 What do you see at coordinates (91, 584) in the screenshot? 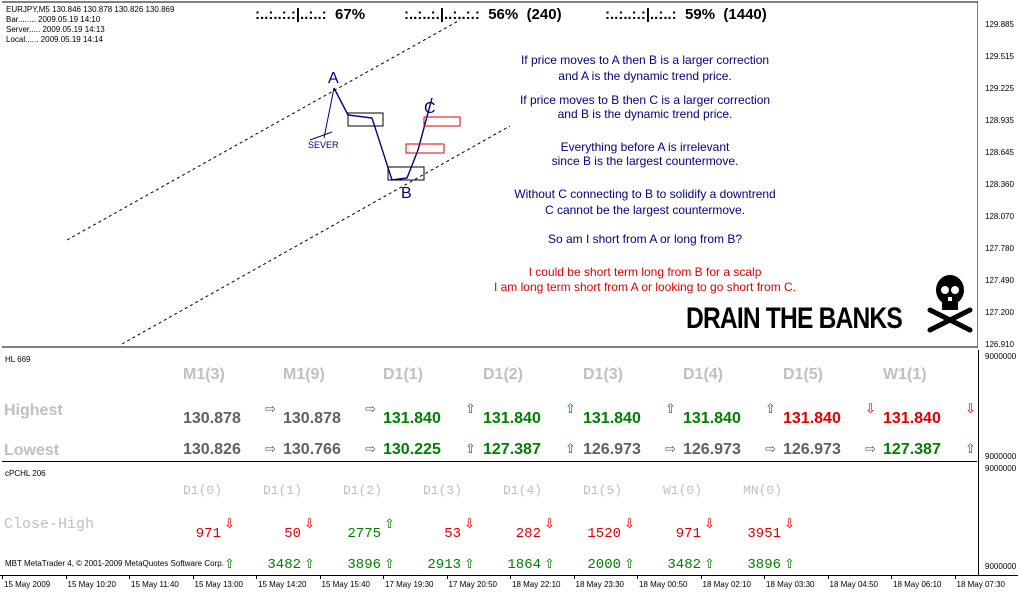
I see `time-tick: 15 May 10:20` at bounding box center [91, 584].